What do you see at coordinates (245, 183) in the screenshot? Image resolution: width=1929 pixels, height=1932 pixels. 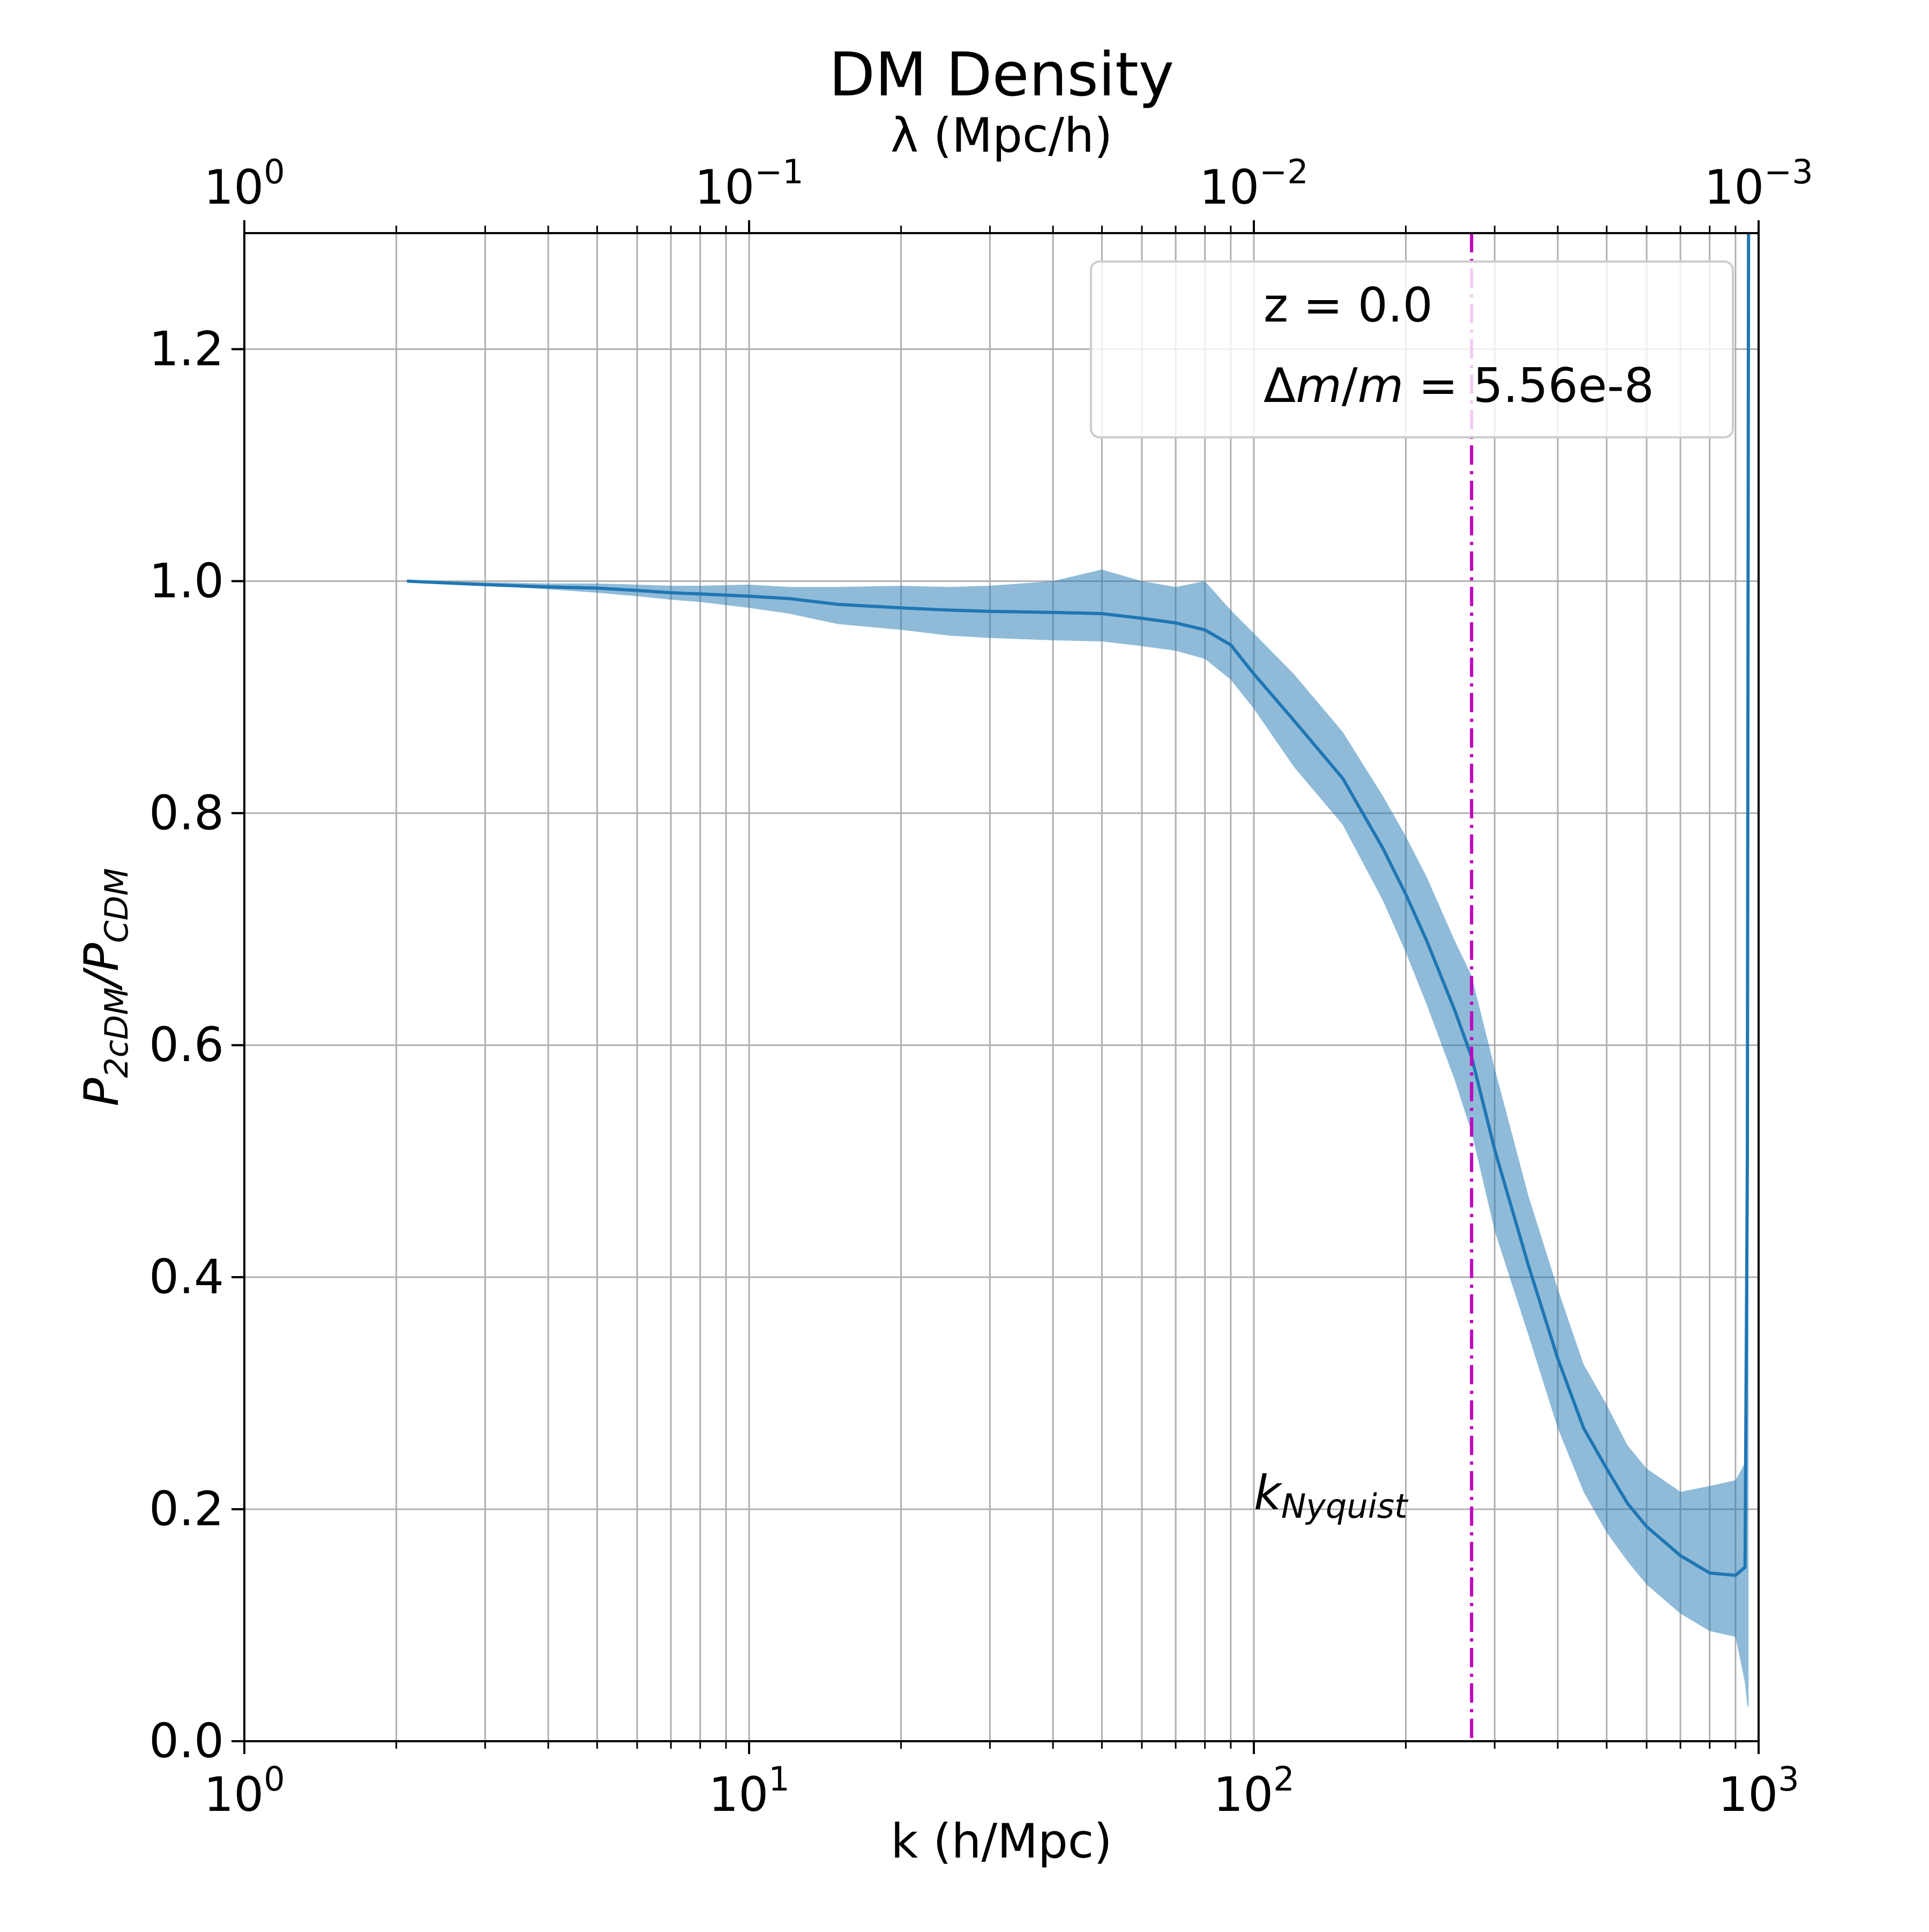 I see `top-tick-label: 10⁰` at bounding box center [245, 183].